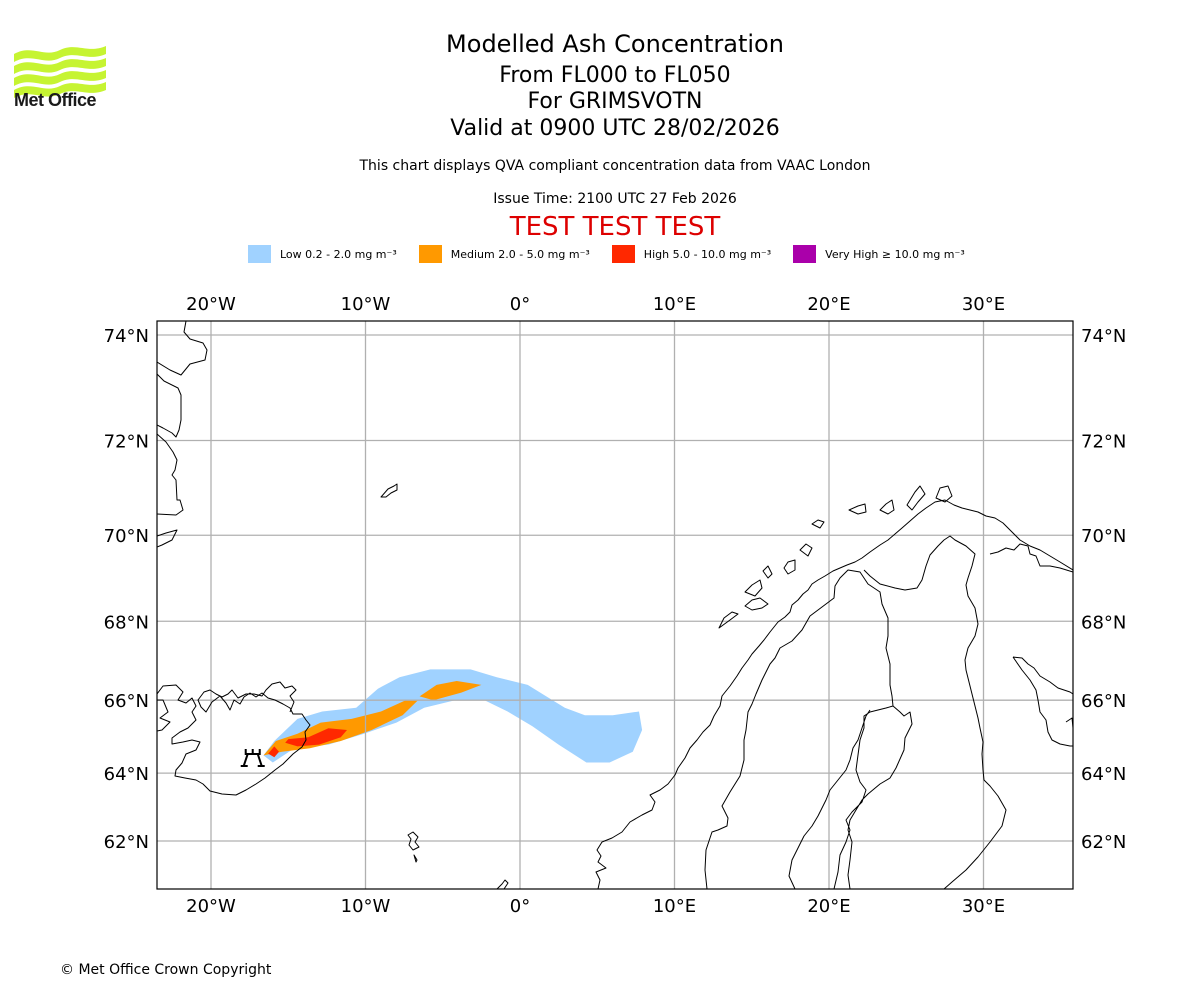  I want to click on y-tick-label-right: 64°N, so click(1103, 774).